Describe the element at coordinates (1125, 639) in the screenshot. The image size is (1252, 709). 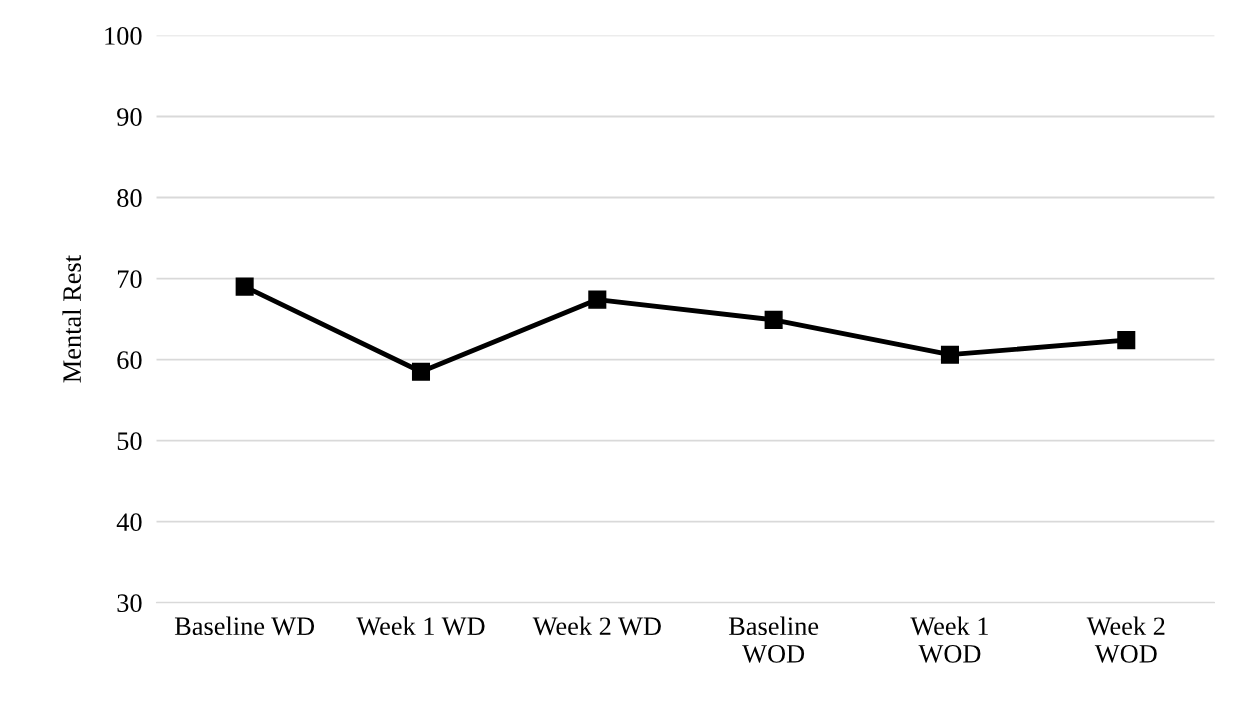
I see `x-tick-label: Week 2 WOD` at that location.